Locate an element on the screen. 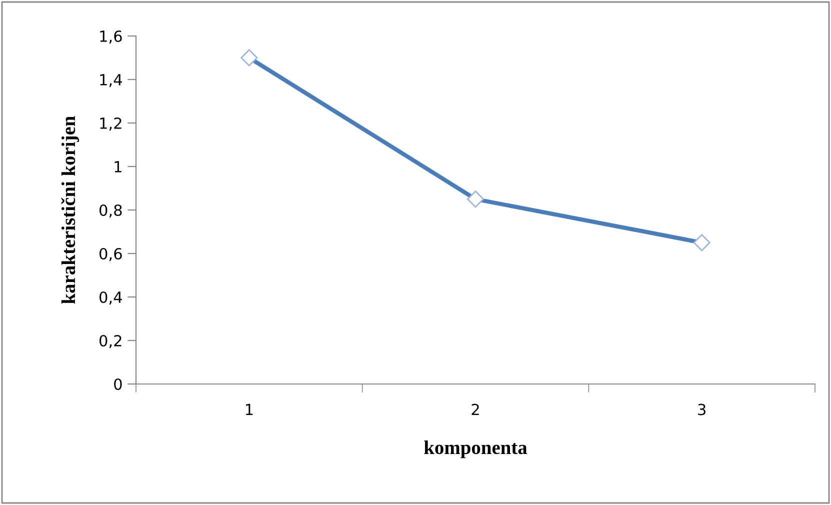 The image size is (831, 505). y-tick-label: 1,4 is located at coordinates (111, 81).